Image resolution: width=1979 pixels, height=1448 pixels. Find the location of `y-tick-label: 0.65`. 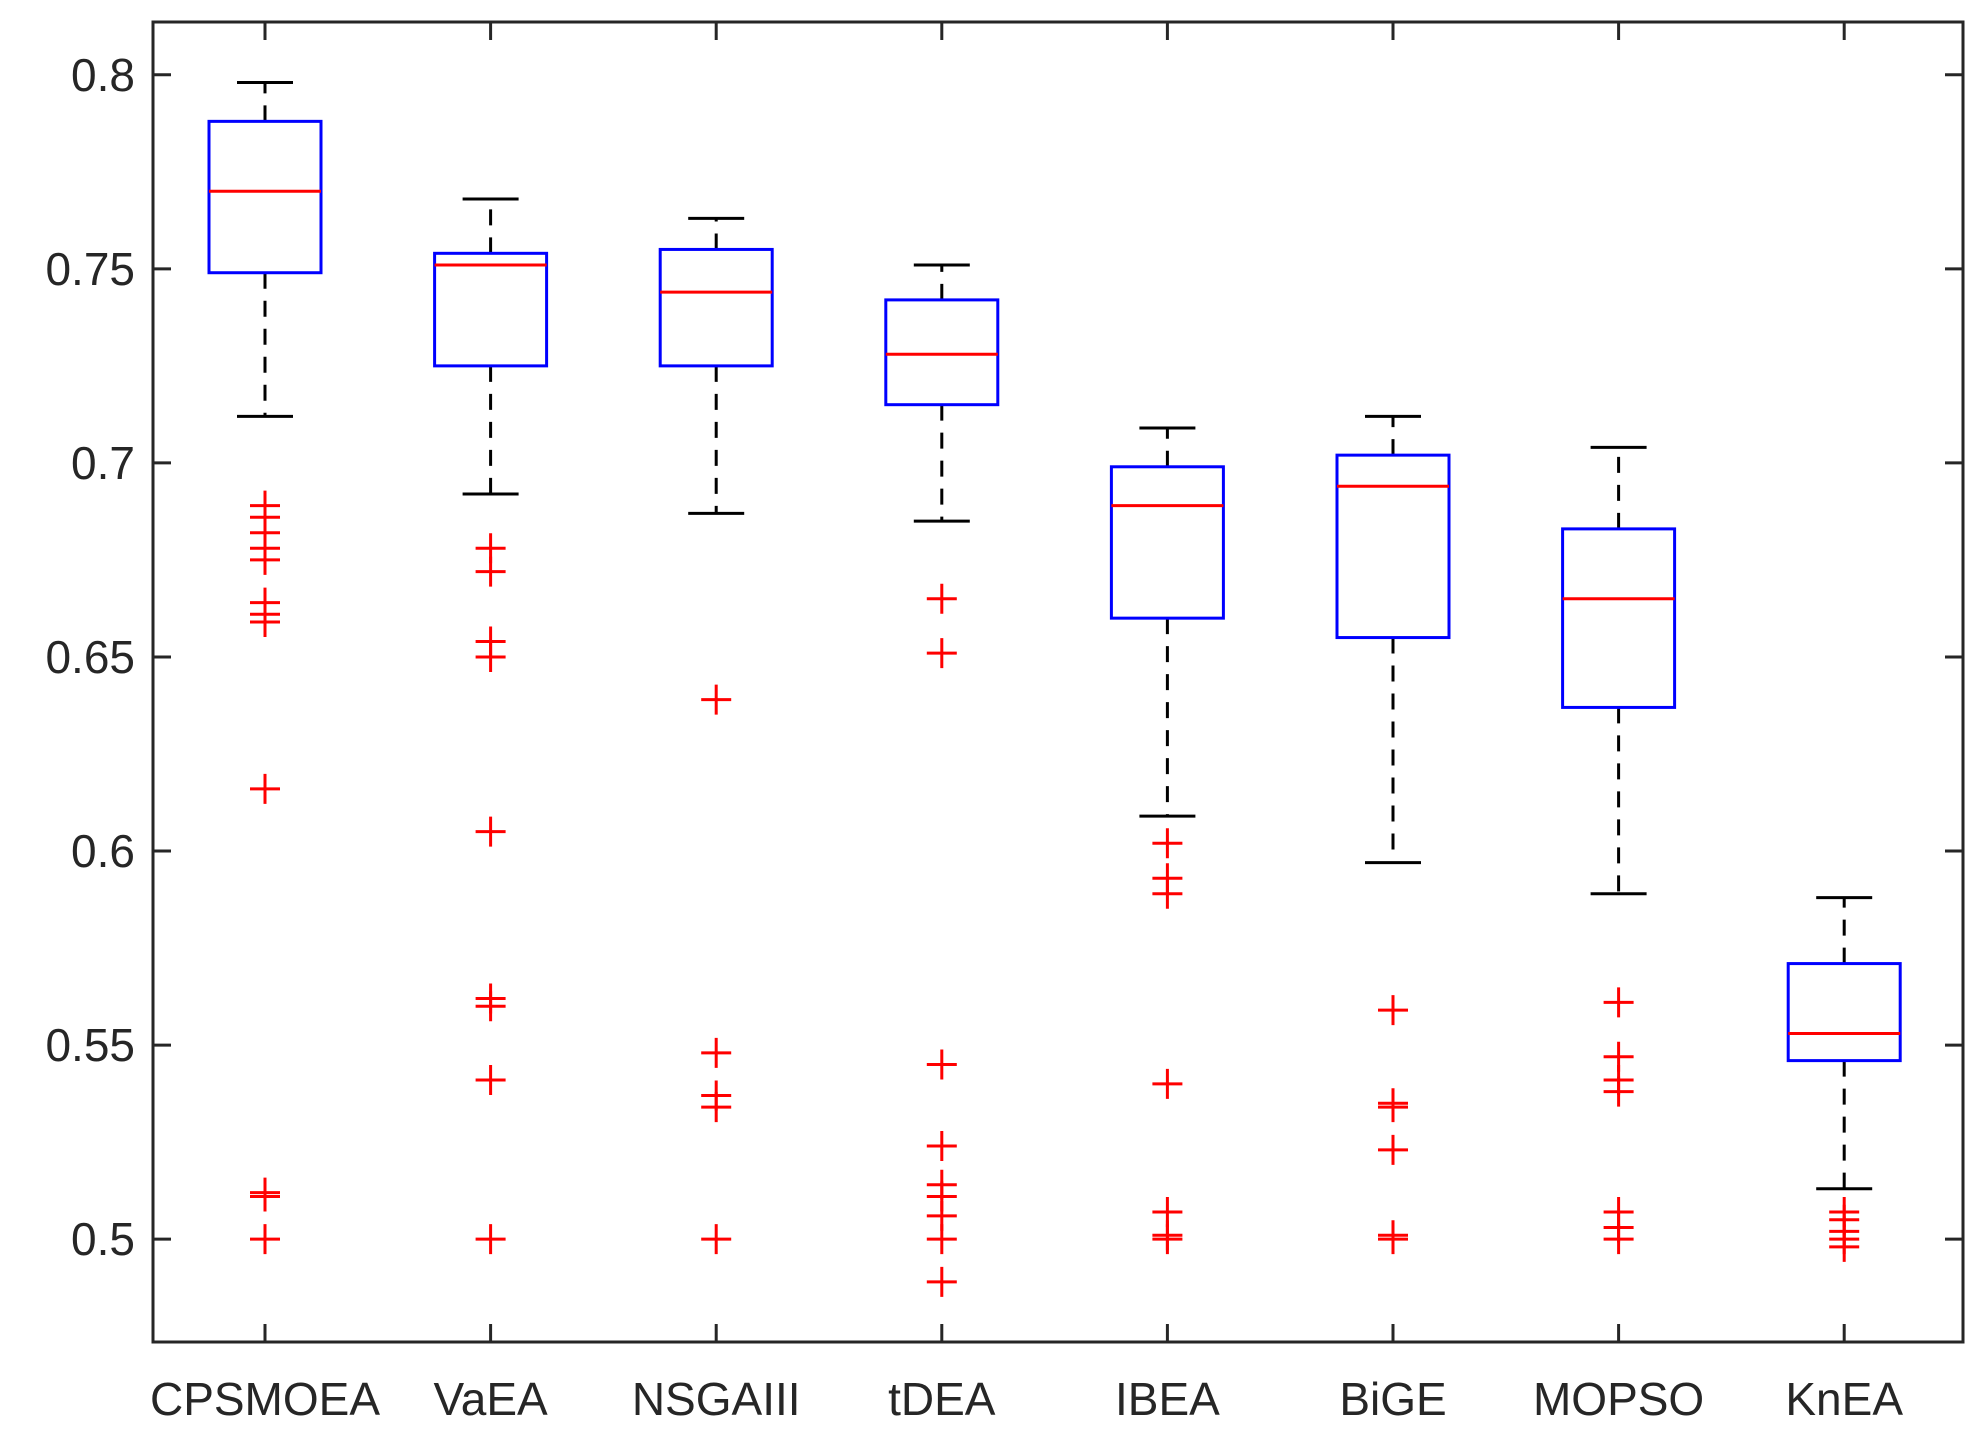

y-tick-label: 0.65 is located at coordinates (90, 657).